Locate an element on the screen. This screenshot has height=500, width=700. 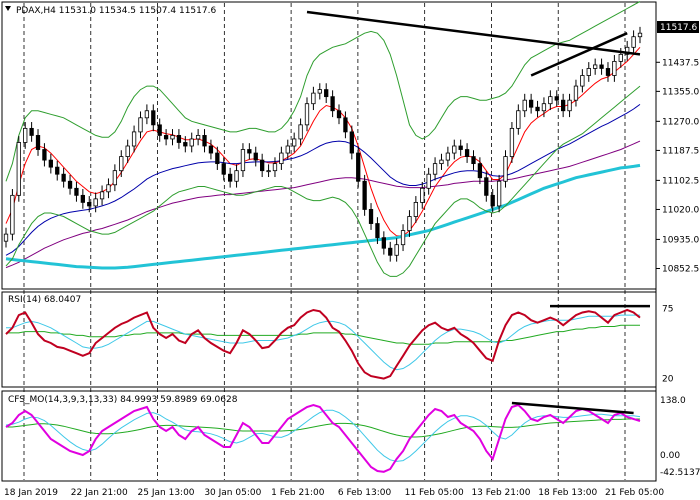
price-tick-label: 11437.5 is located at coordinates (680, 63).